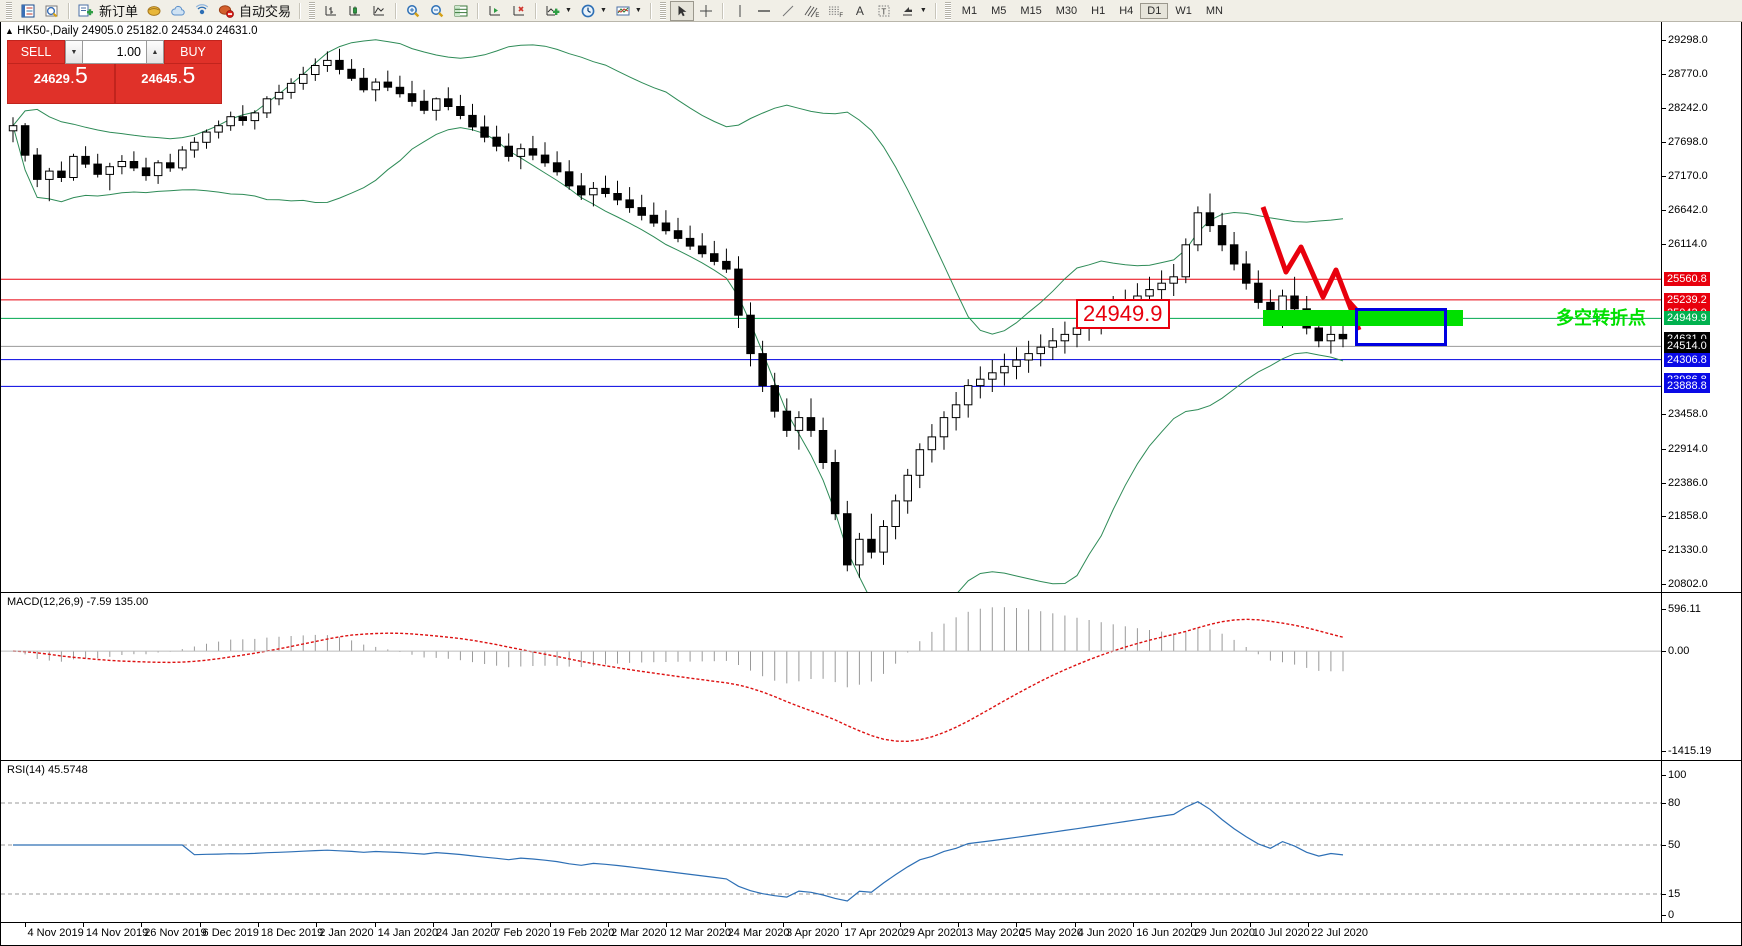 This screenshot has width=1742, height=946. I want to click on rsi-canvas, so click(831, 851).